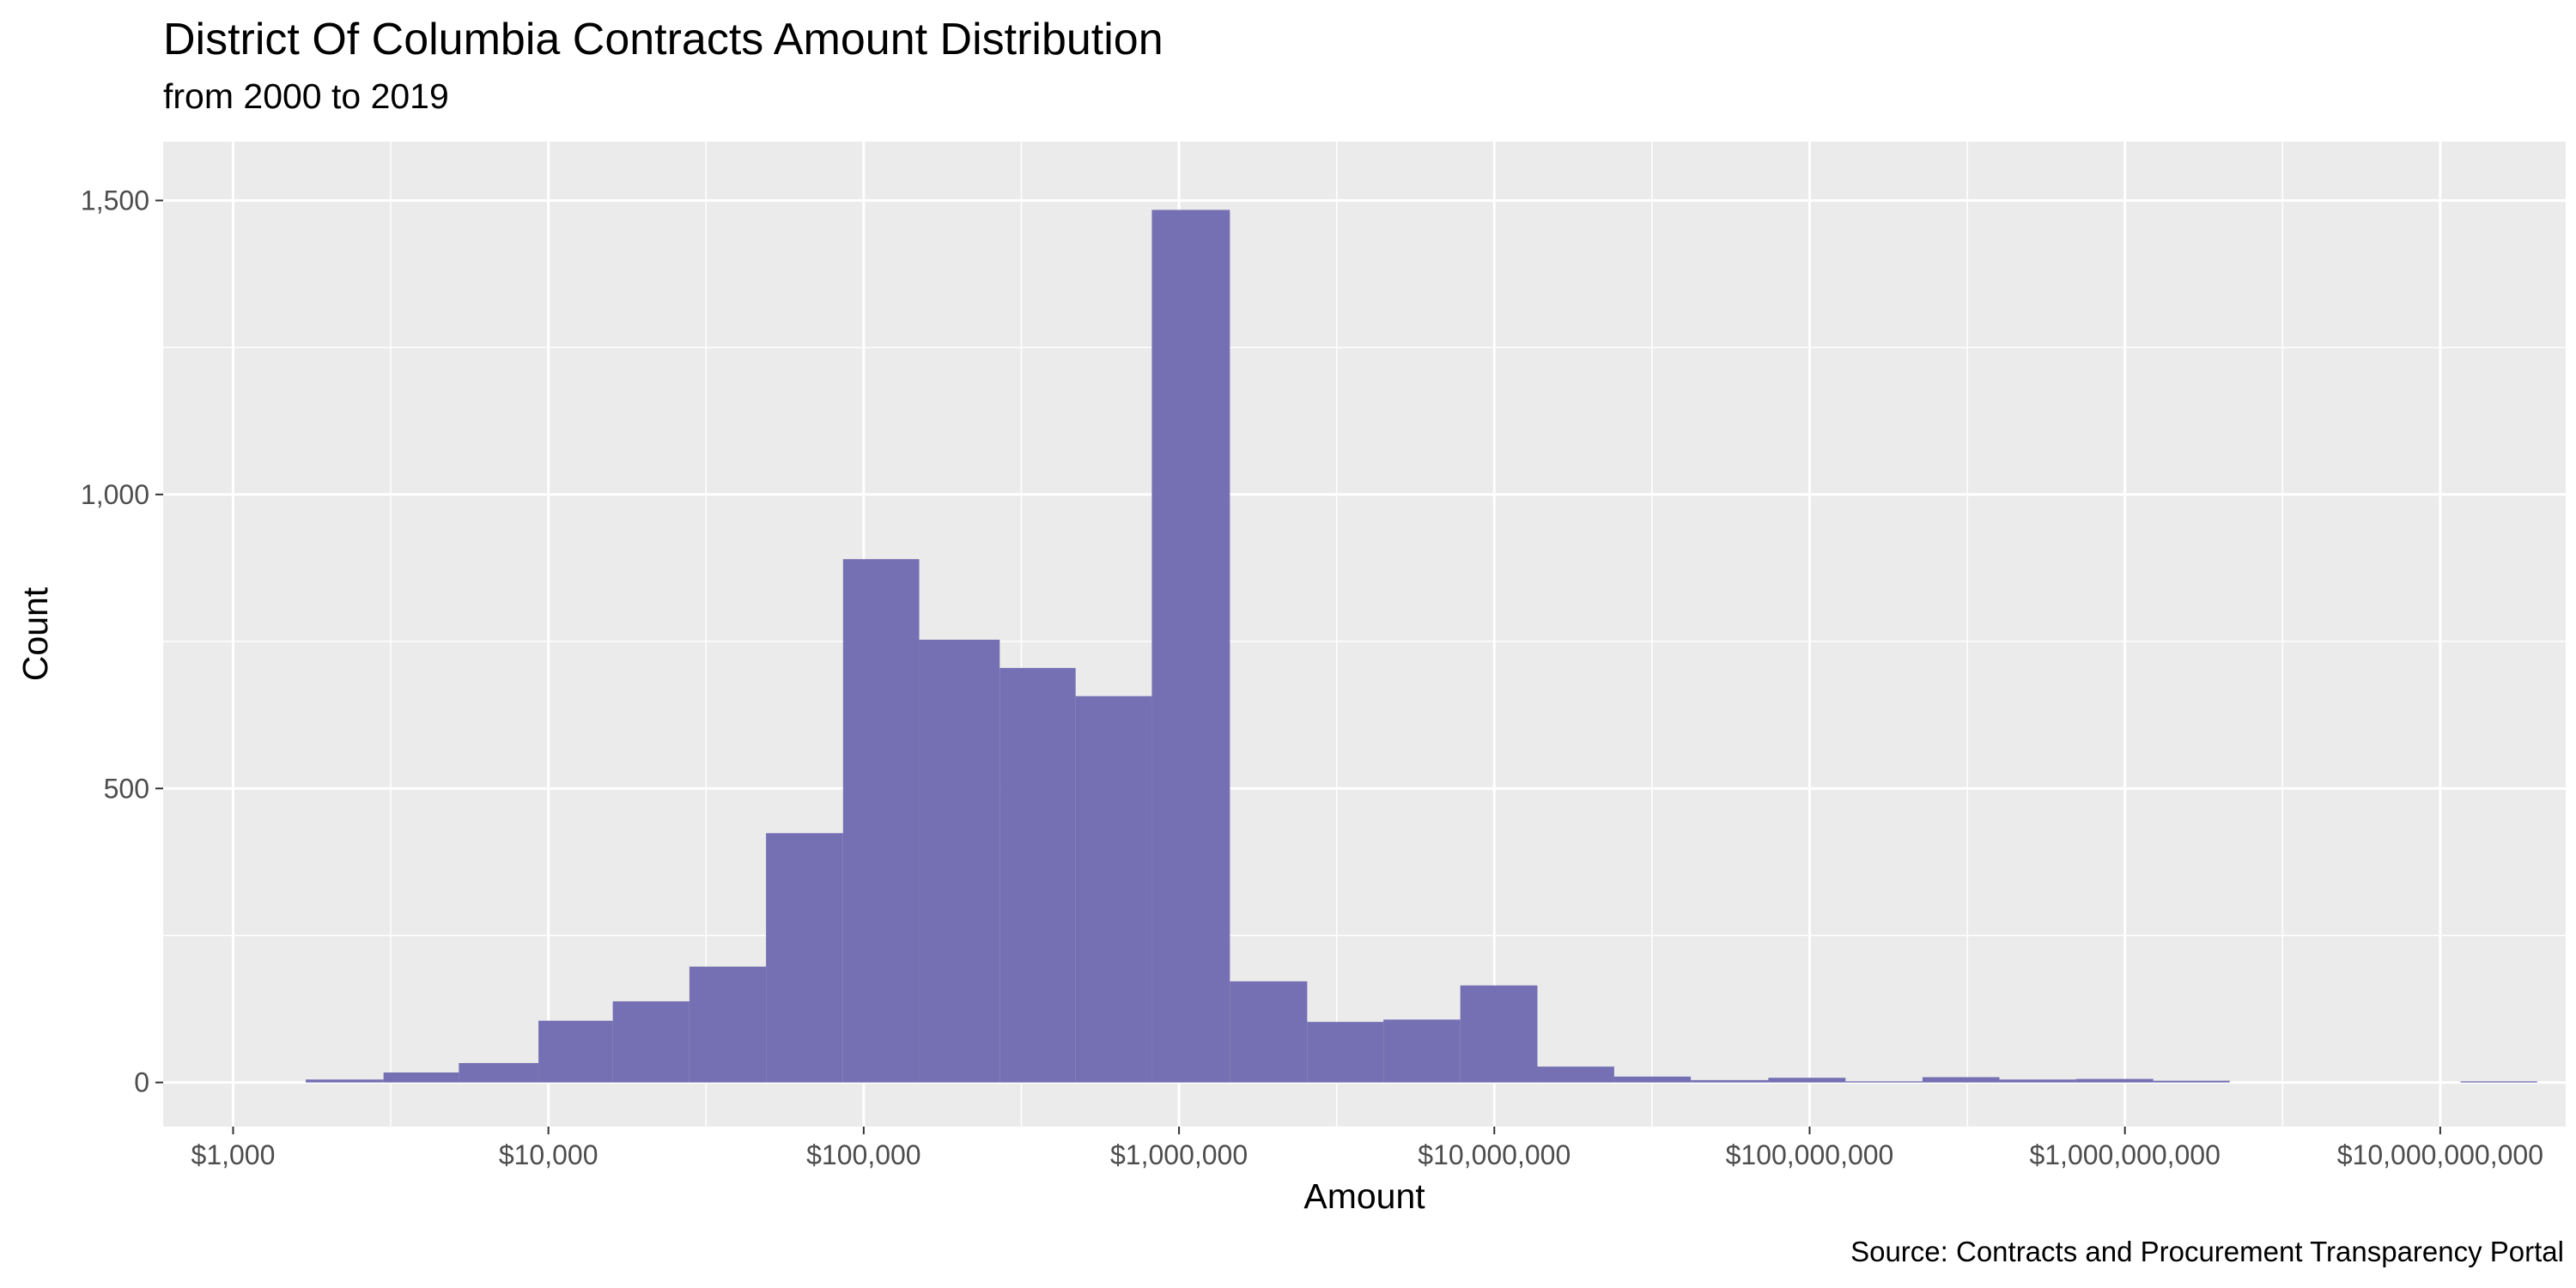  I want to click on x-tick-label: $1,000,000,000, so click(2124, 1155).